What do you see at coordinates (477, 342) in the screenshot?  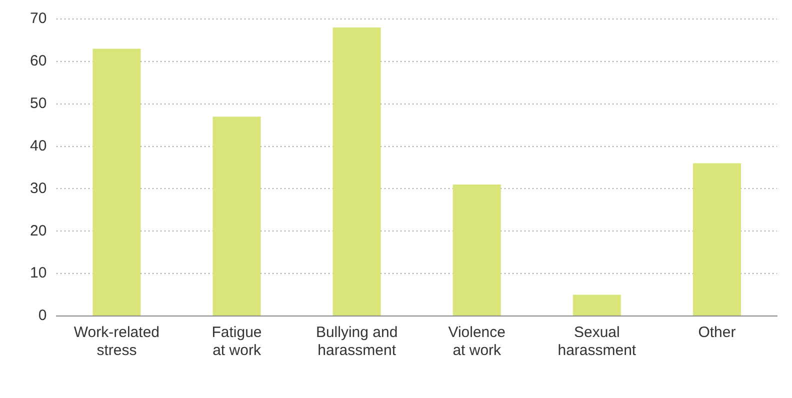 I see `x-tick-label: Violence at work` at bounding box center [477, 342].